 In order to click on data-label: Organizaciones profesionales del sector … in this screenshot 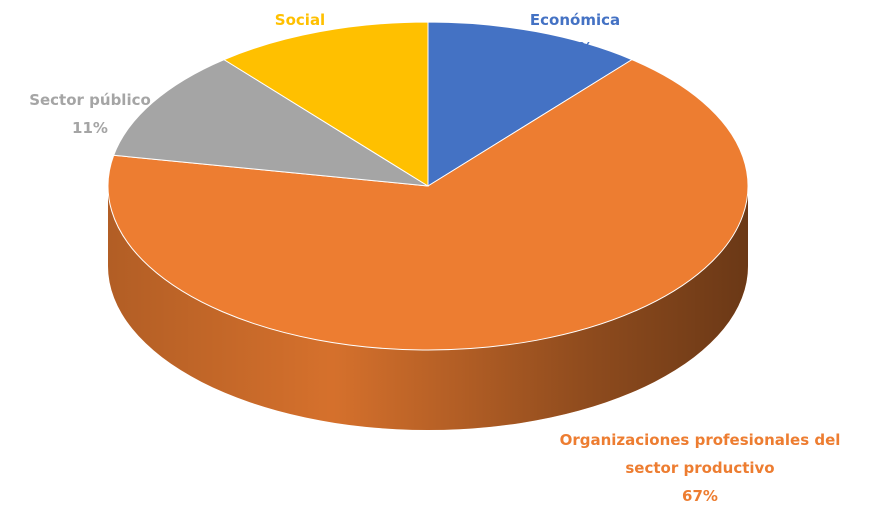, I will do `click(695, 468)`.